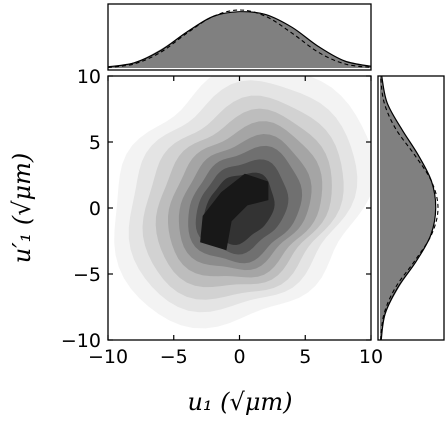  I want to click on top-marginal-panel, so click(239, 37).